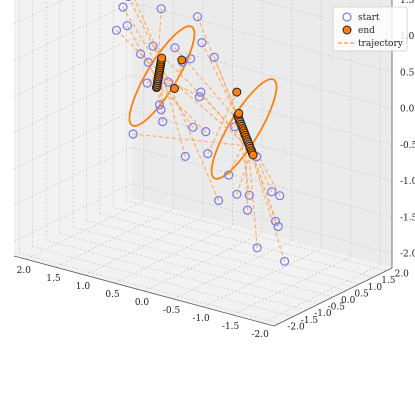  I want to click on z-tick-label: -0.5, so click(407, 146).